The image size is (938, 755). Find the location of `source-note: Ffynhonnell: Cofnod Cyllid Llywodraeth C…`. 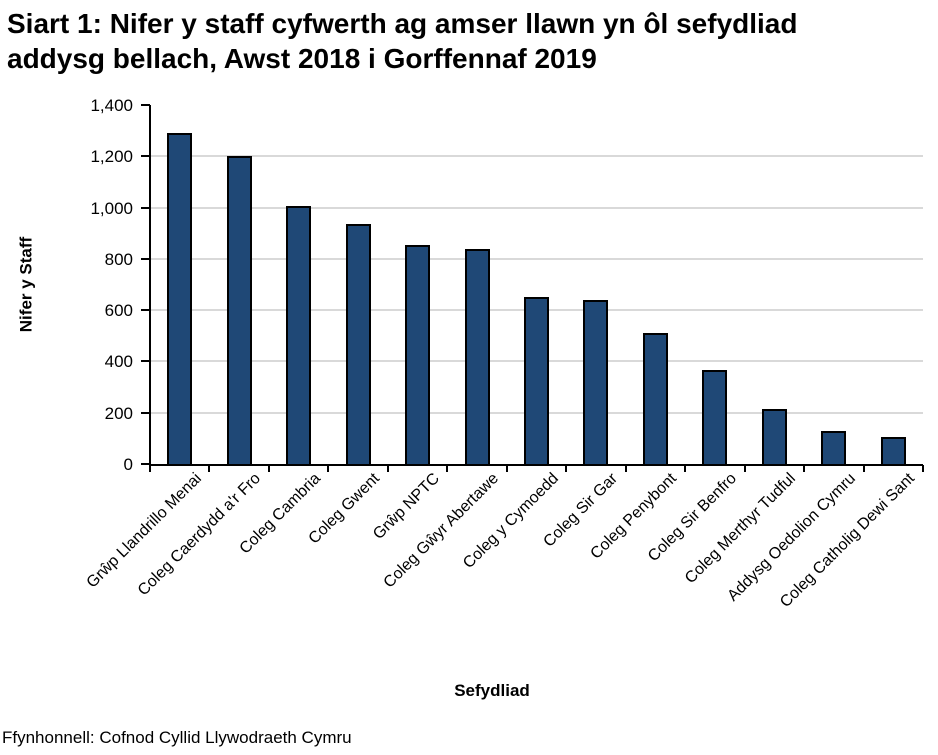

source-note: Ffynhonnell: Cofnod Cyllid Llywodraeth C… is located at coordinates (177, 737).